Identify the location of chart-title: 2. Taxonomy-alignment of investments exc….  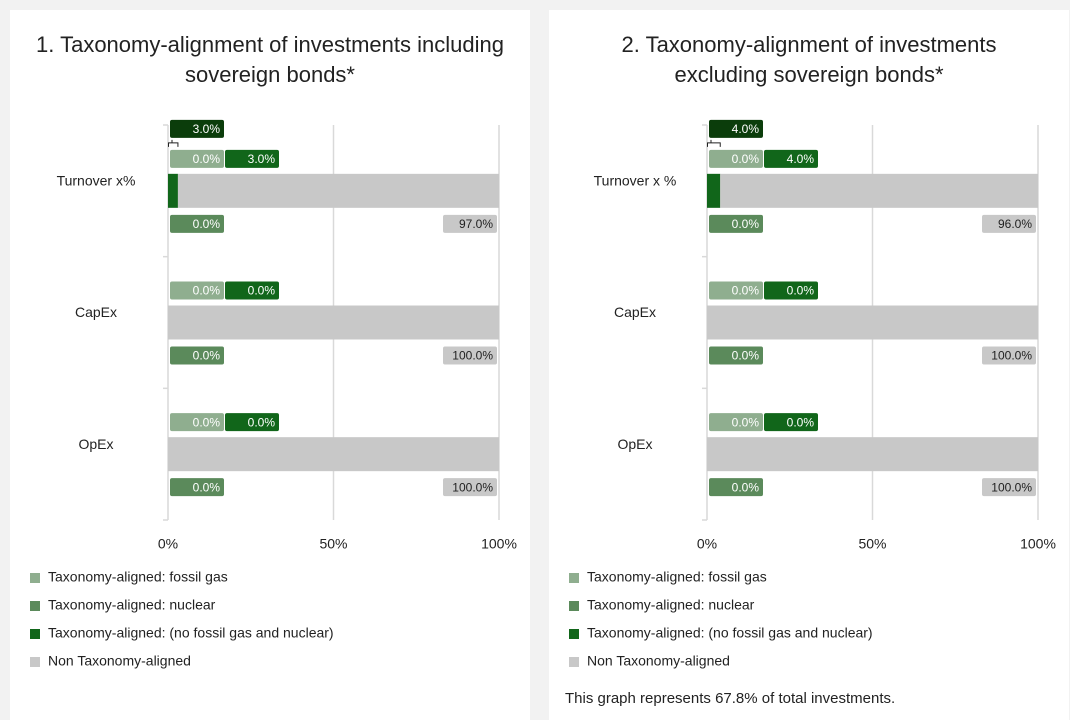
(809, 59).